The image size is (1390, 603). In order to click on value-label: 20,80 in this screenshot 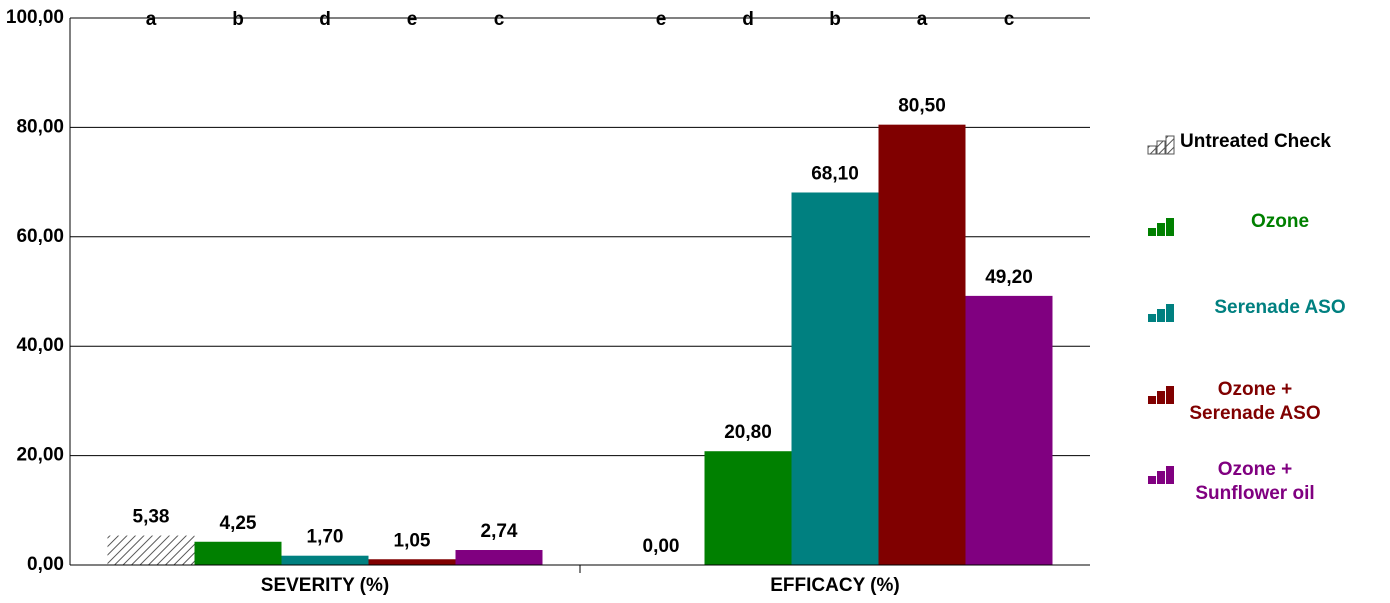, I will do `click(748, 432)`.